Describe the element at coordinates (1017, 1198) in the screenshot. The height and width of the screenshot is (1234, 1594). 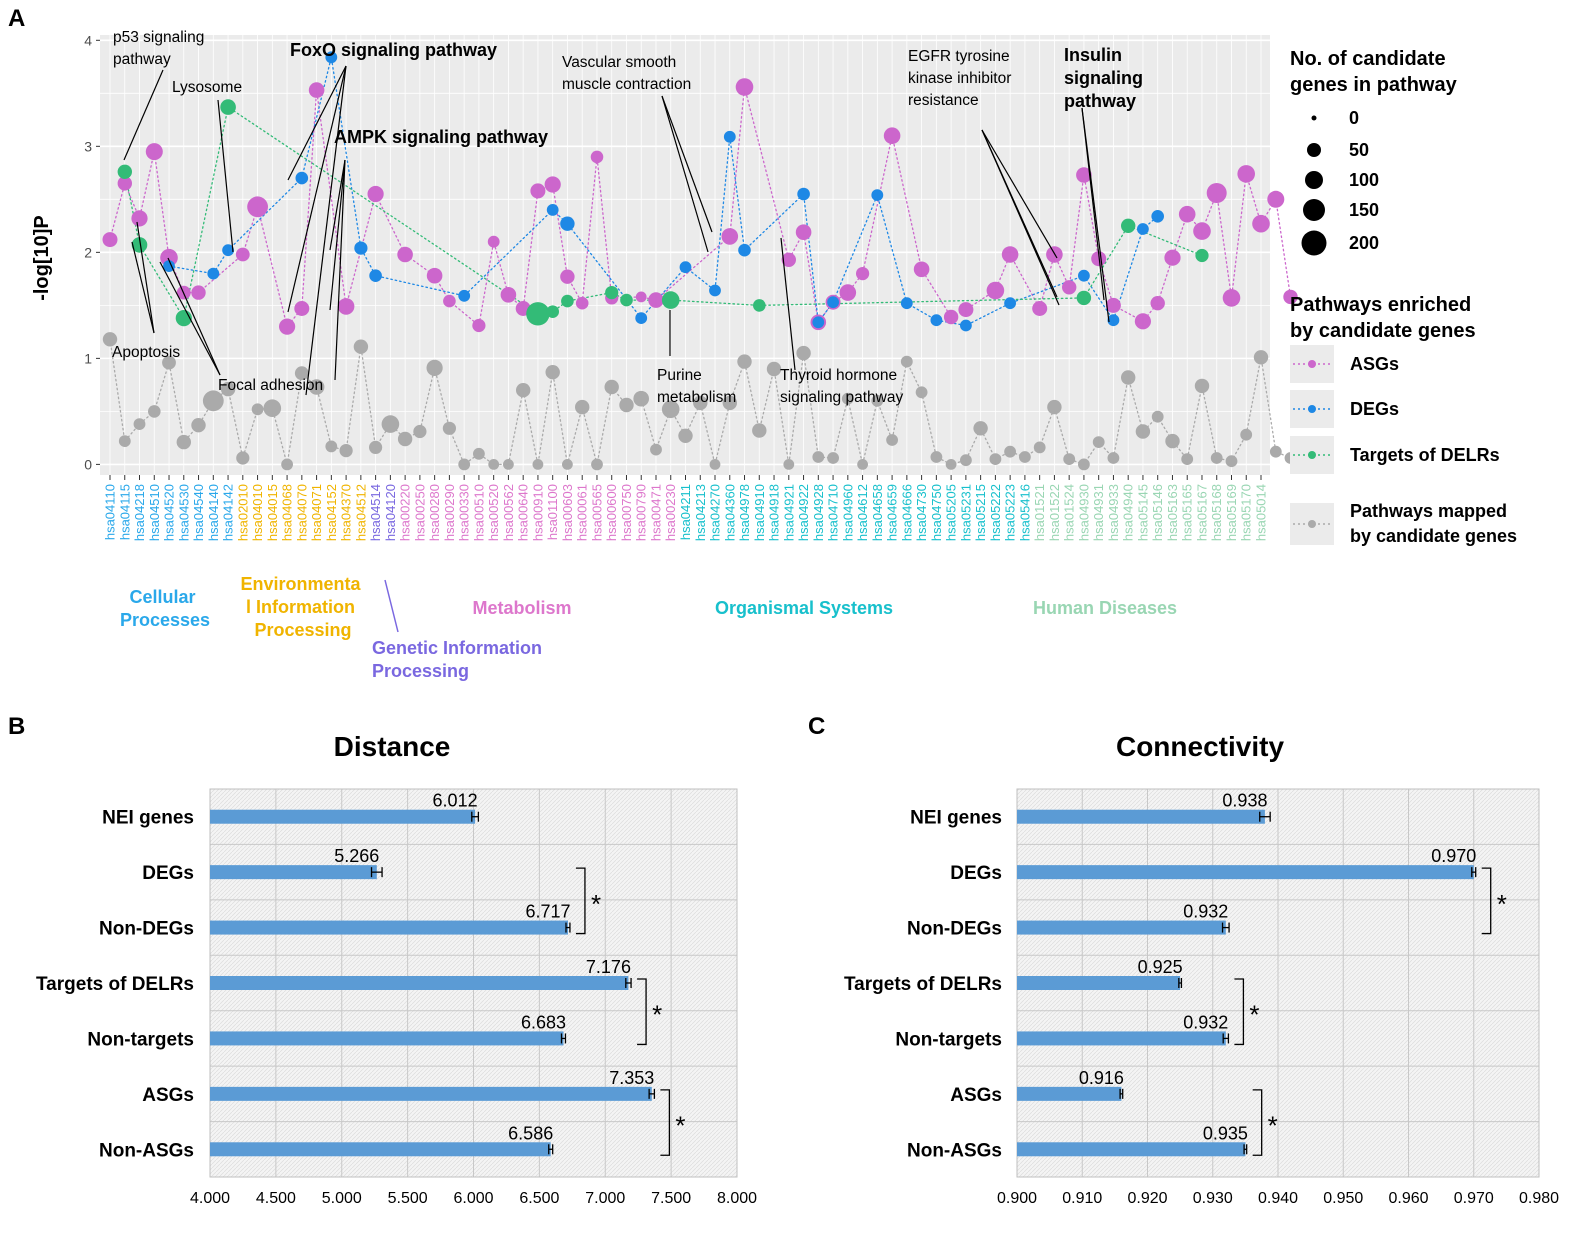
I see `x-tick-label: 0.900` at that location.